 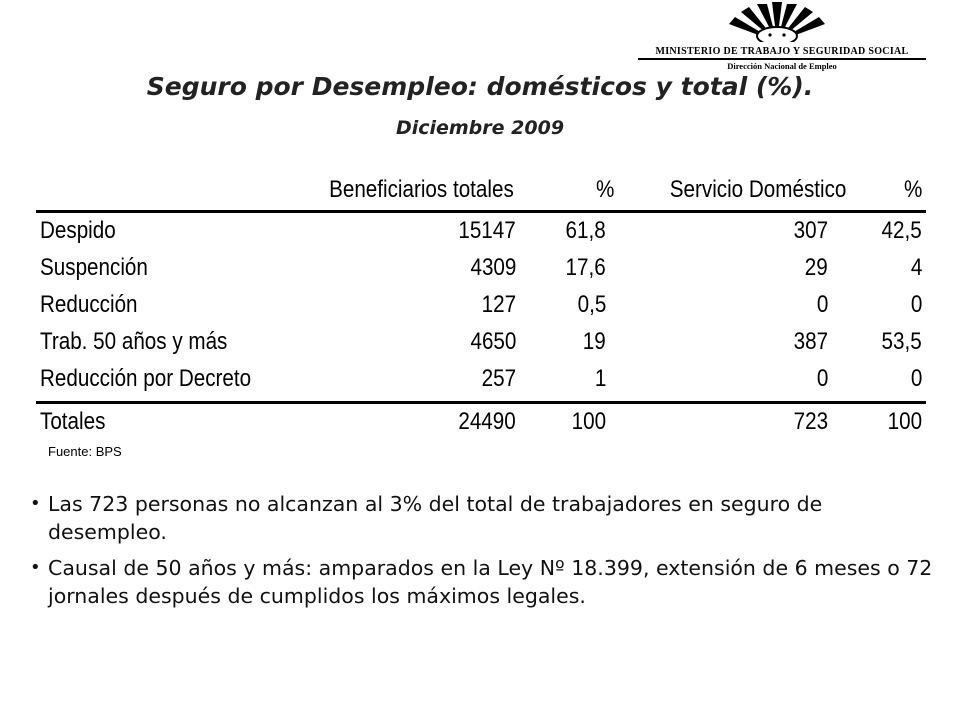 What do you see at coordinates (592, 342) in the screenshot?
I see `row-pct-total: 19` at bounding box center [592, 342].